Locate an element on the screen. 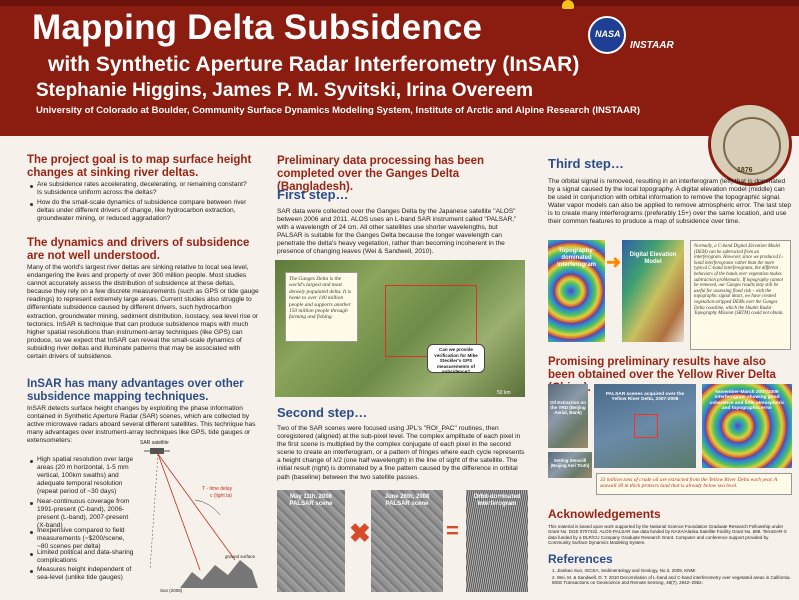  university-seal-icon: 1876 is located at coordinates (750, 144).